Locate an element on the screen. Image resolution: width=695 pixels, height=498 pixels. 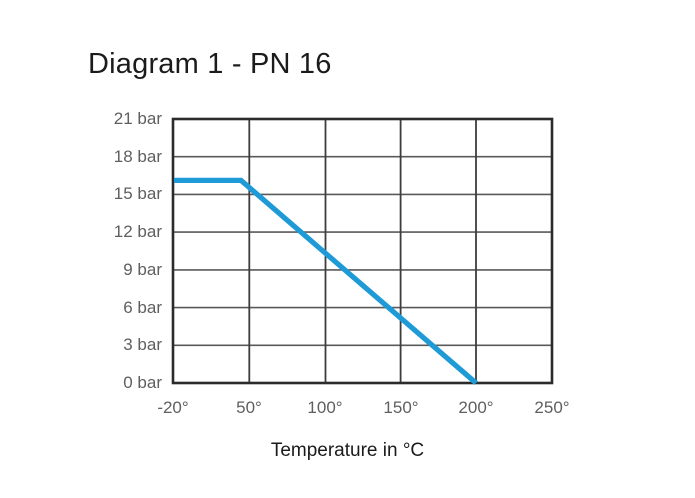
x-axis-title: Temperature in °C is located at coordinates (347, 450).